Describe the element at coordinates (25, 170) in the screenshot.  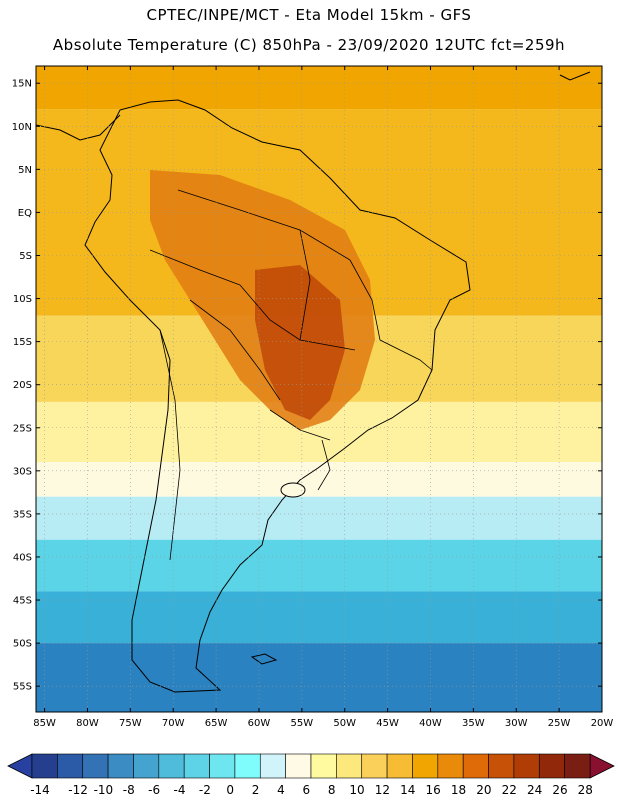
I see `lat-label: 5N` at that location.